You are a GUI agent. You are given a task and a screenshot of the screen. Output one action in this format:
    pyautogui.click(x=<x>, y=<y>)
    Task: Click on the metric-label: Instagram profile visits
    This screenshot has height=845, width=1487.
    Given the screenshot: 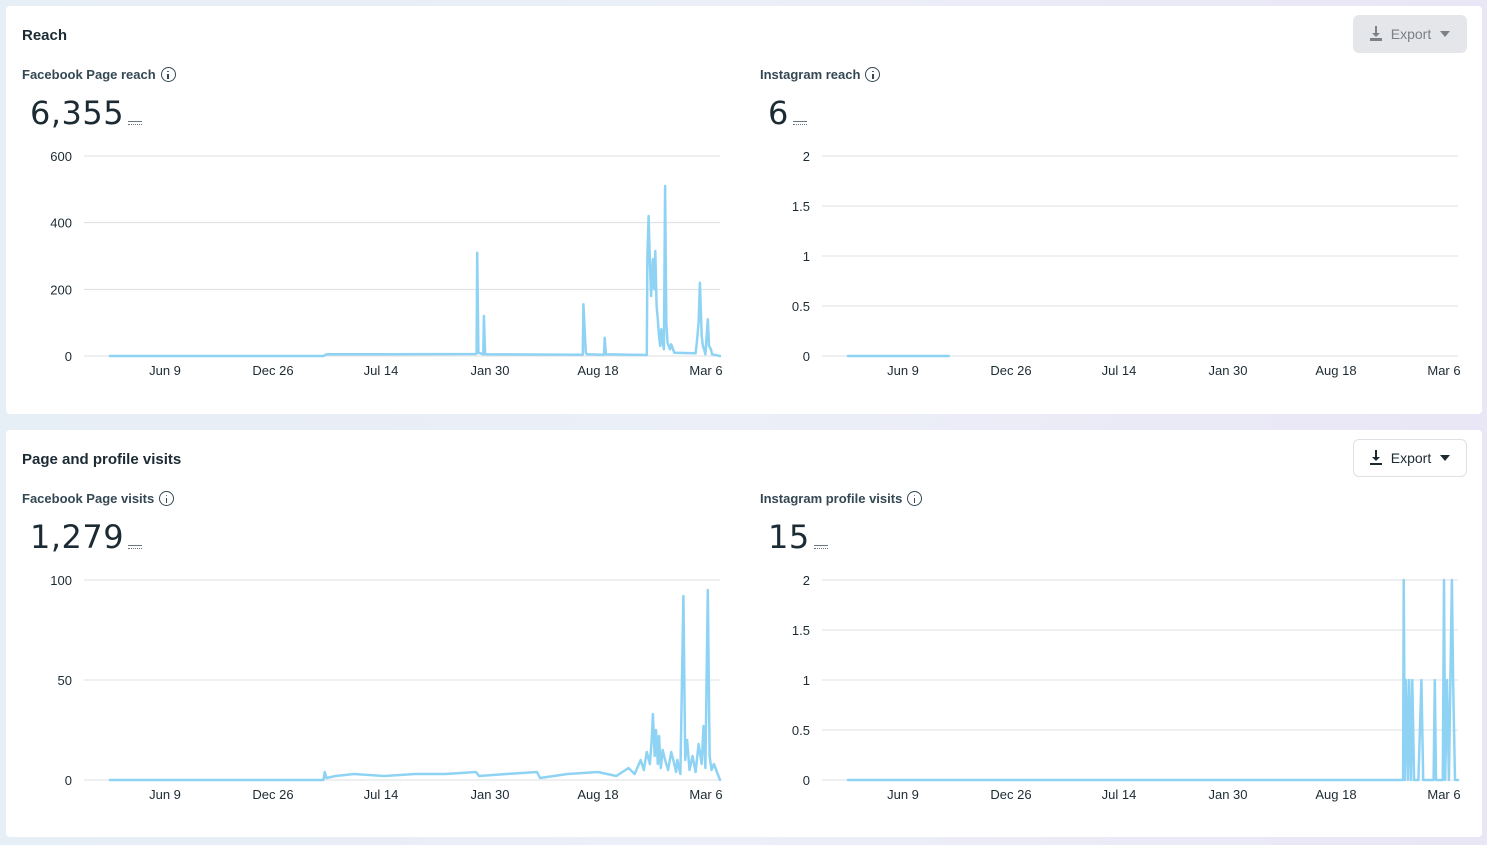 What is the action you would take?
    pyautogui.click(x=841, y=498)
    